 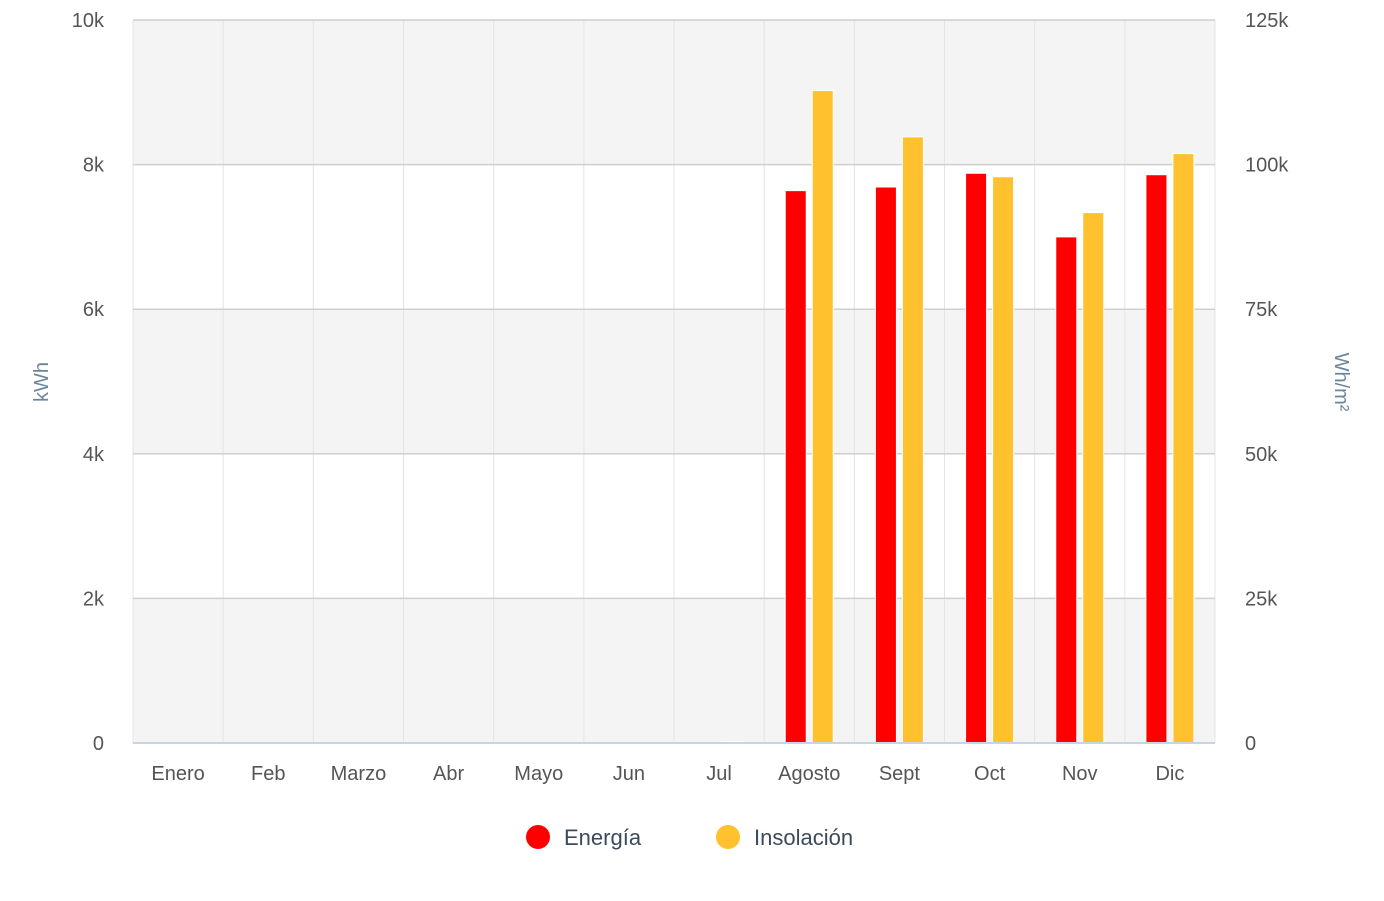 I want to click on y-left-tick-label: 10k, so click(x=88, y=21).